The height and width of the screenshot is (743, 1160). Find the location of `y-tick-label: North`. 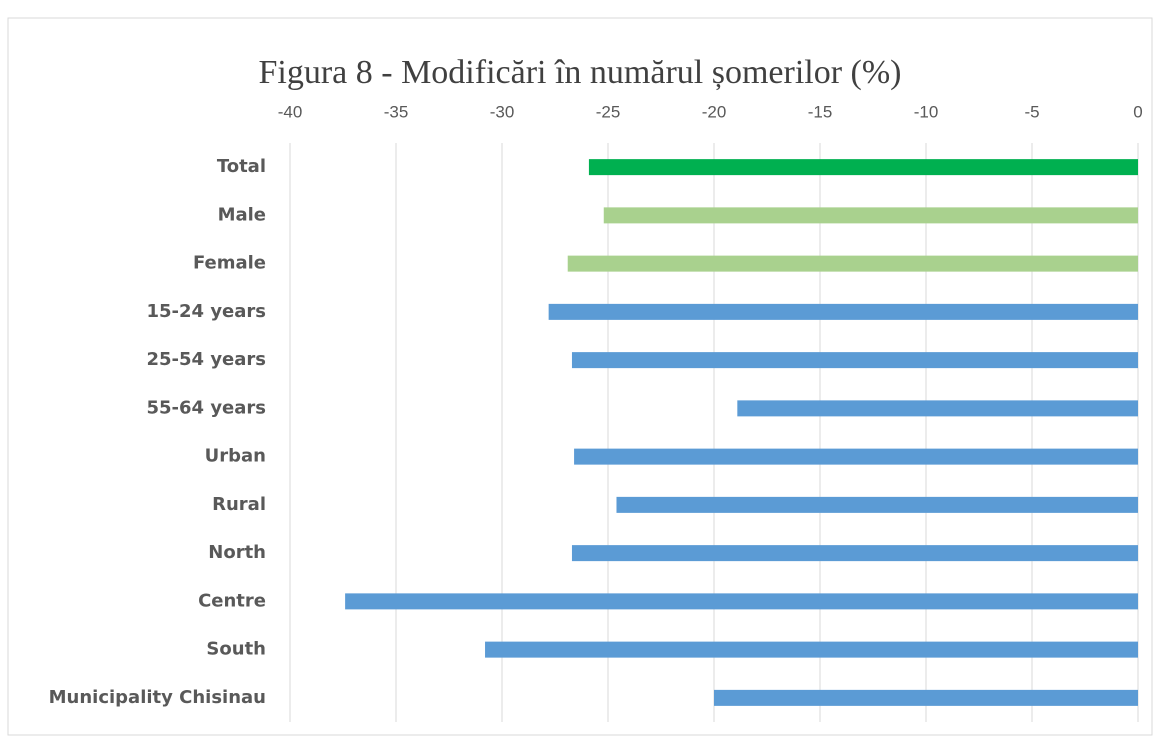

y-tick-label: North is located at coordinates (237, 552).